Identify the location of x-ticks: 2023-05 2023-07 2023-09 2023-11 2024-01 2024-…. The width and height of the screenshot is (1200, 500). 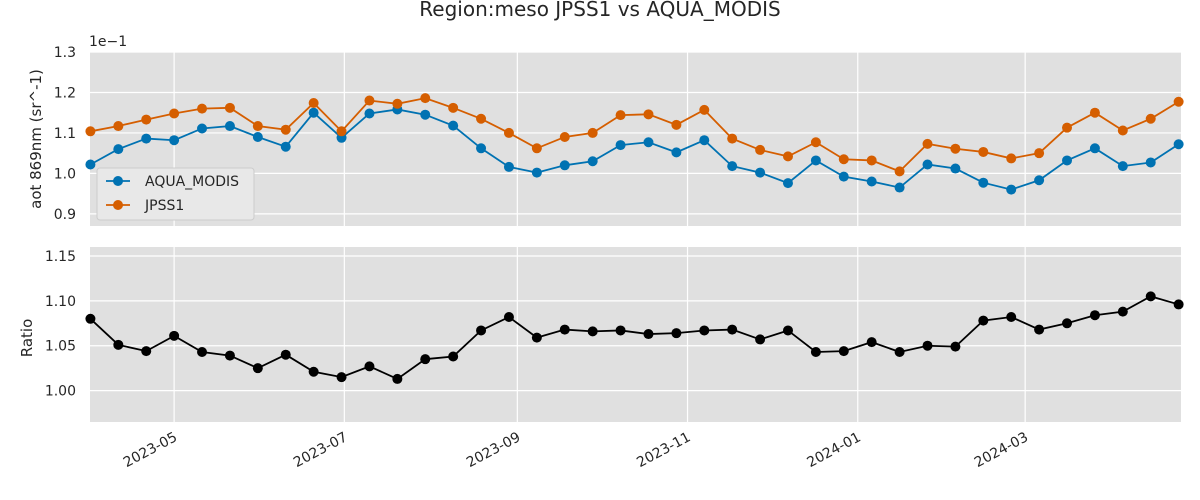
(576, 450).